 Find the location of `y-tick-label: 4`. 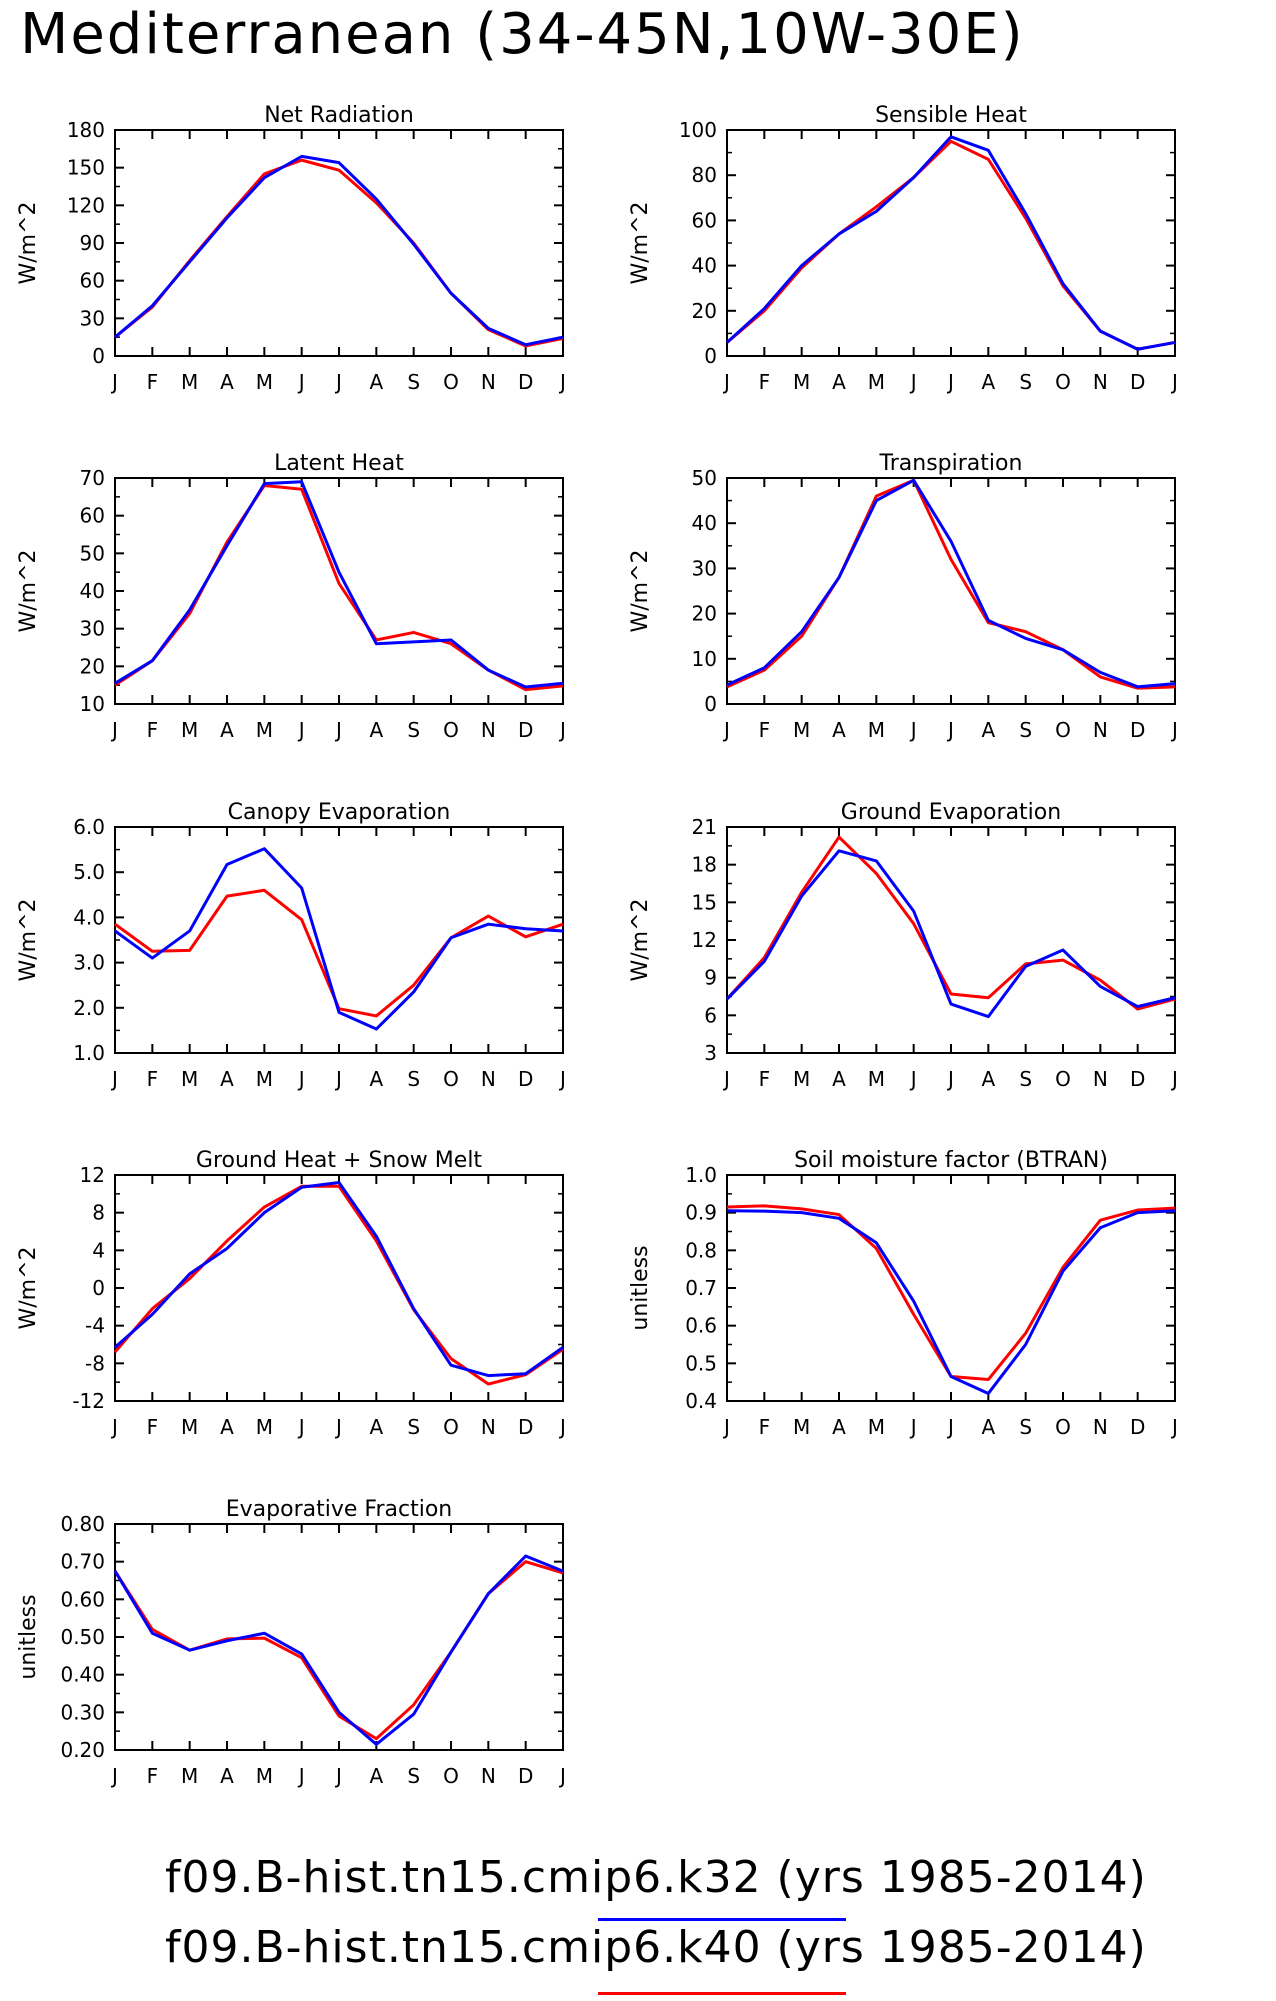

y-tick-label: 4 is located at coordinates (98, 1250).